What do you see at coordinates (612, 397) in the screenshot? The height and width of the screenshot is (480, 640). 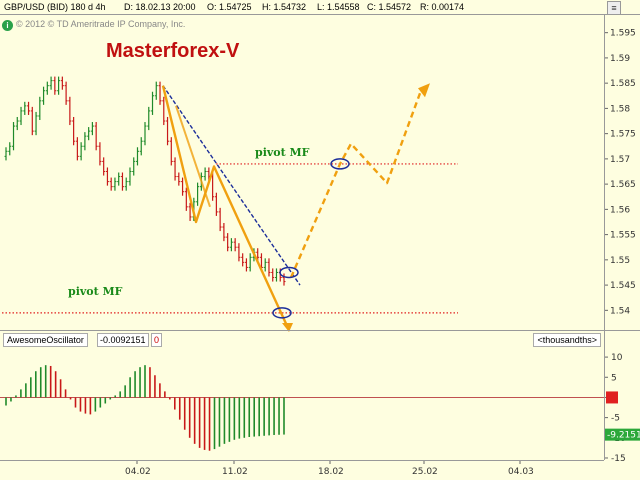 I see `osc-zero-marker` at bounding box center [612, 397].